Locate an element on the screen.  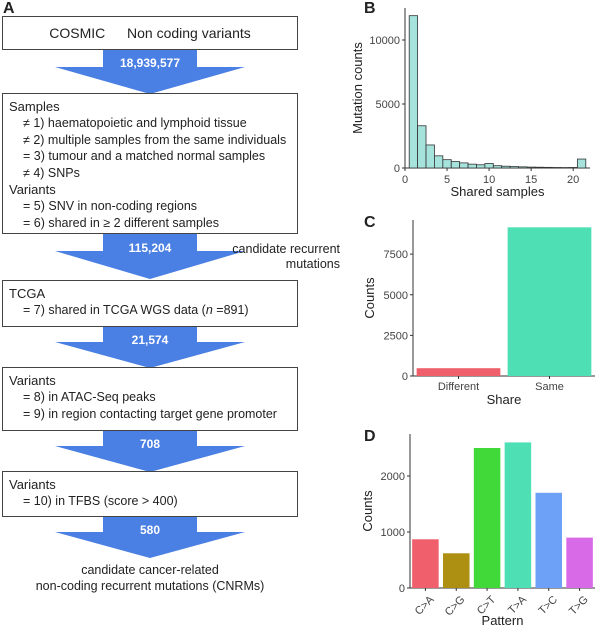
candidate-recurrent-line-1: candidate recurrent is located at coordinates (286, 249).